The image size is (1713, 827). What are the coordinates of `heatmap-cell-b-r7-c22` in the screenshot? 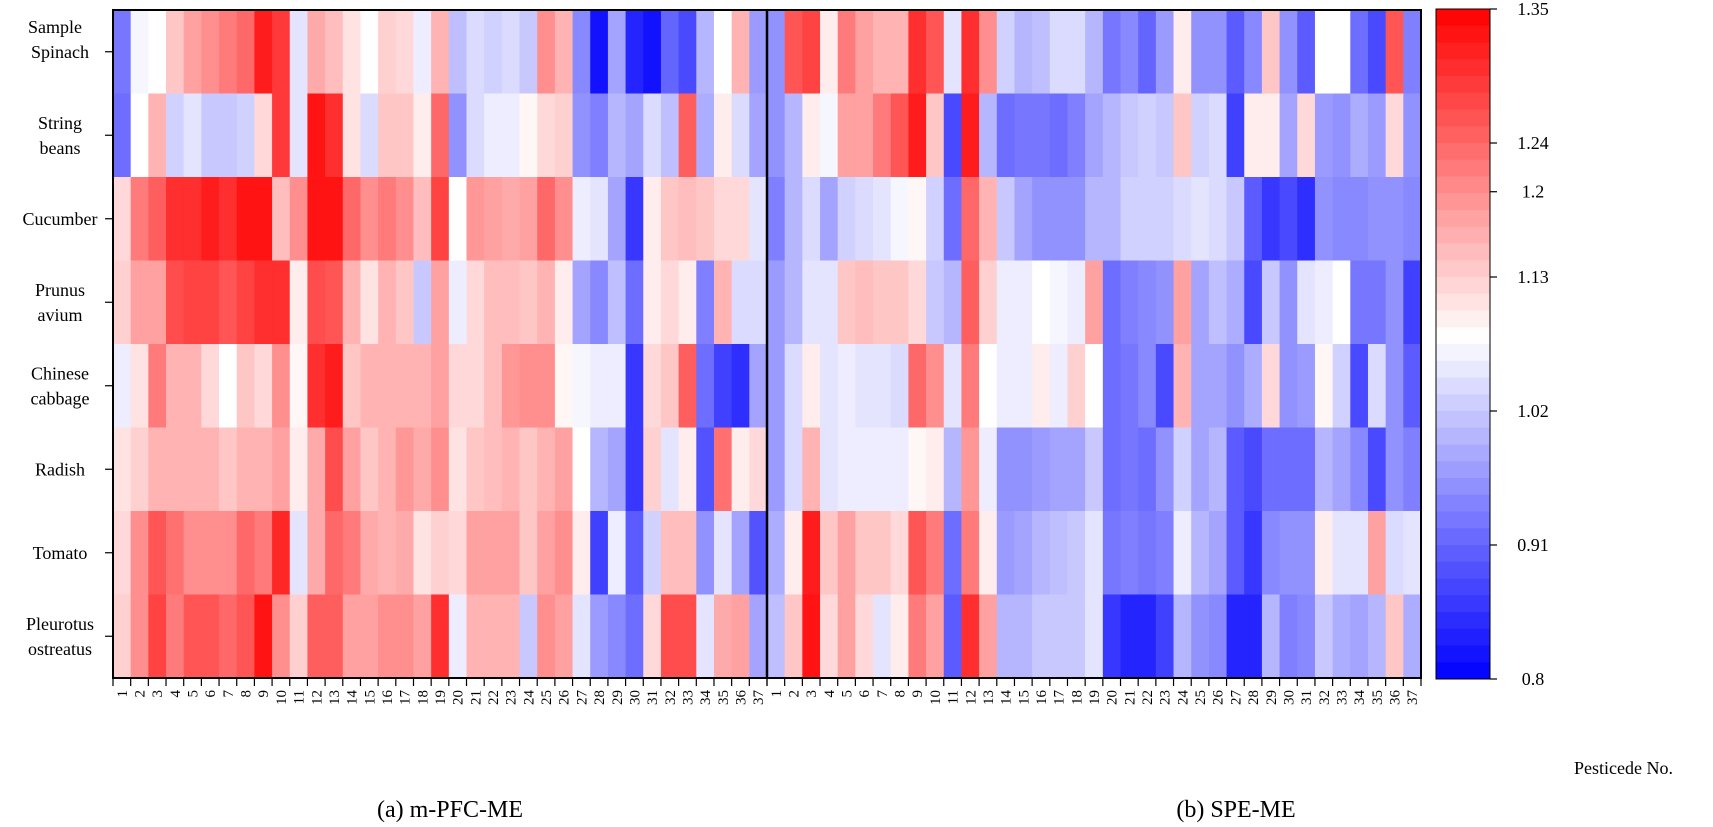 It's located at (1147, 553).